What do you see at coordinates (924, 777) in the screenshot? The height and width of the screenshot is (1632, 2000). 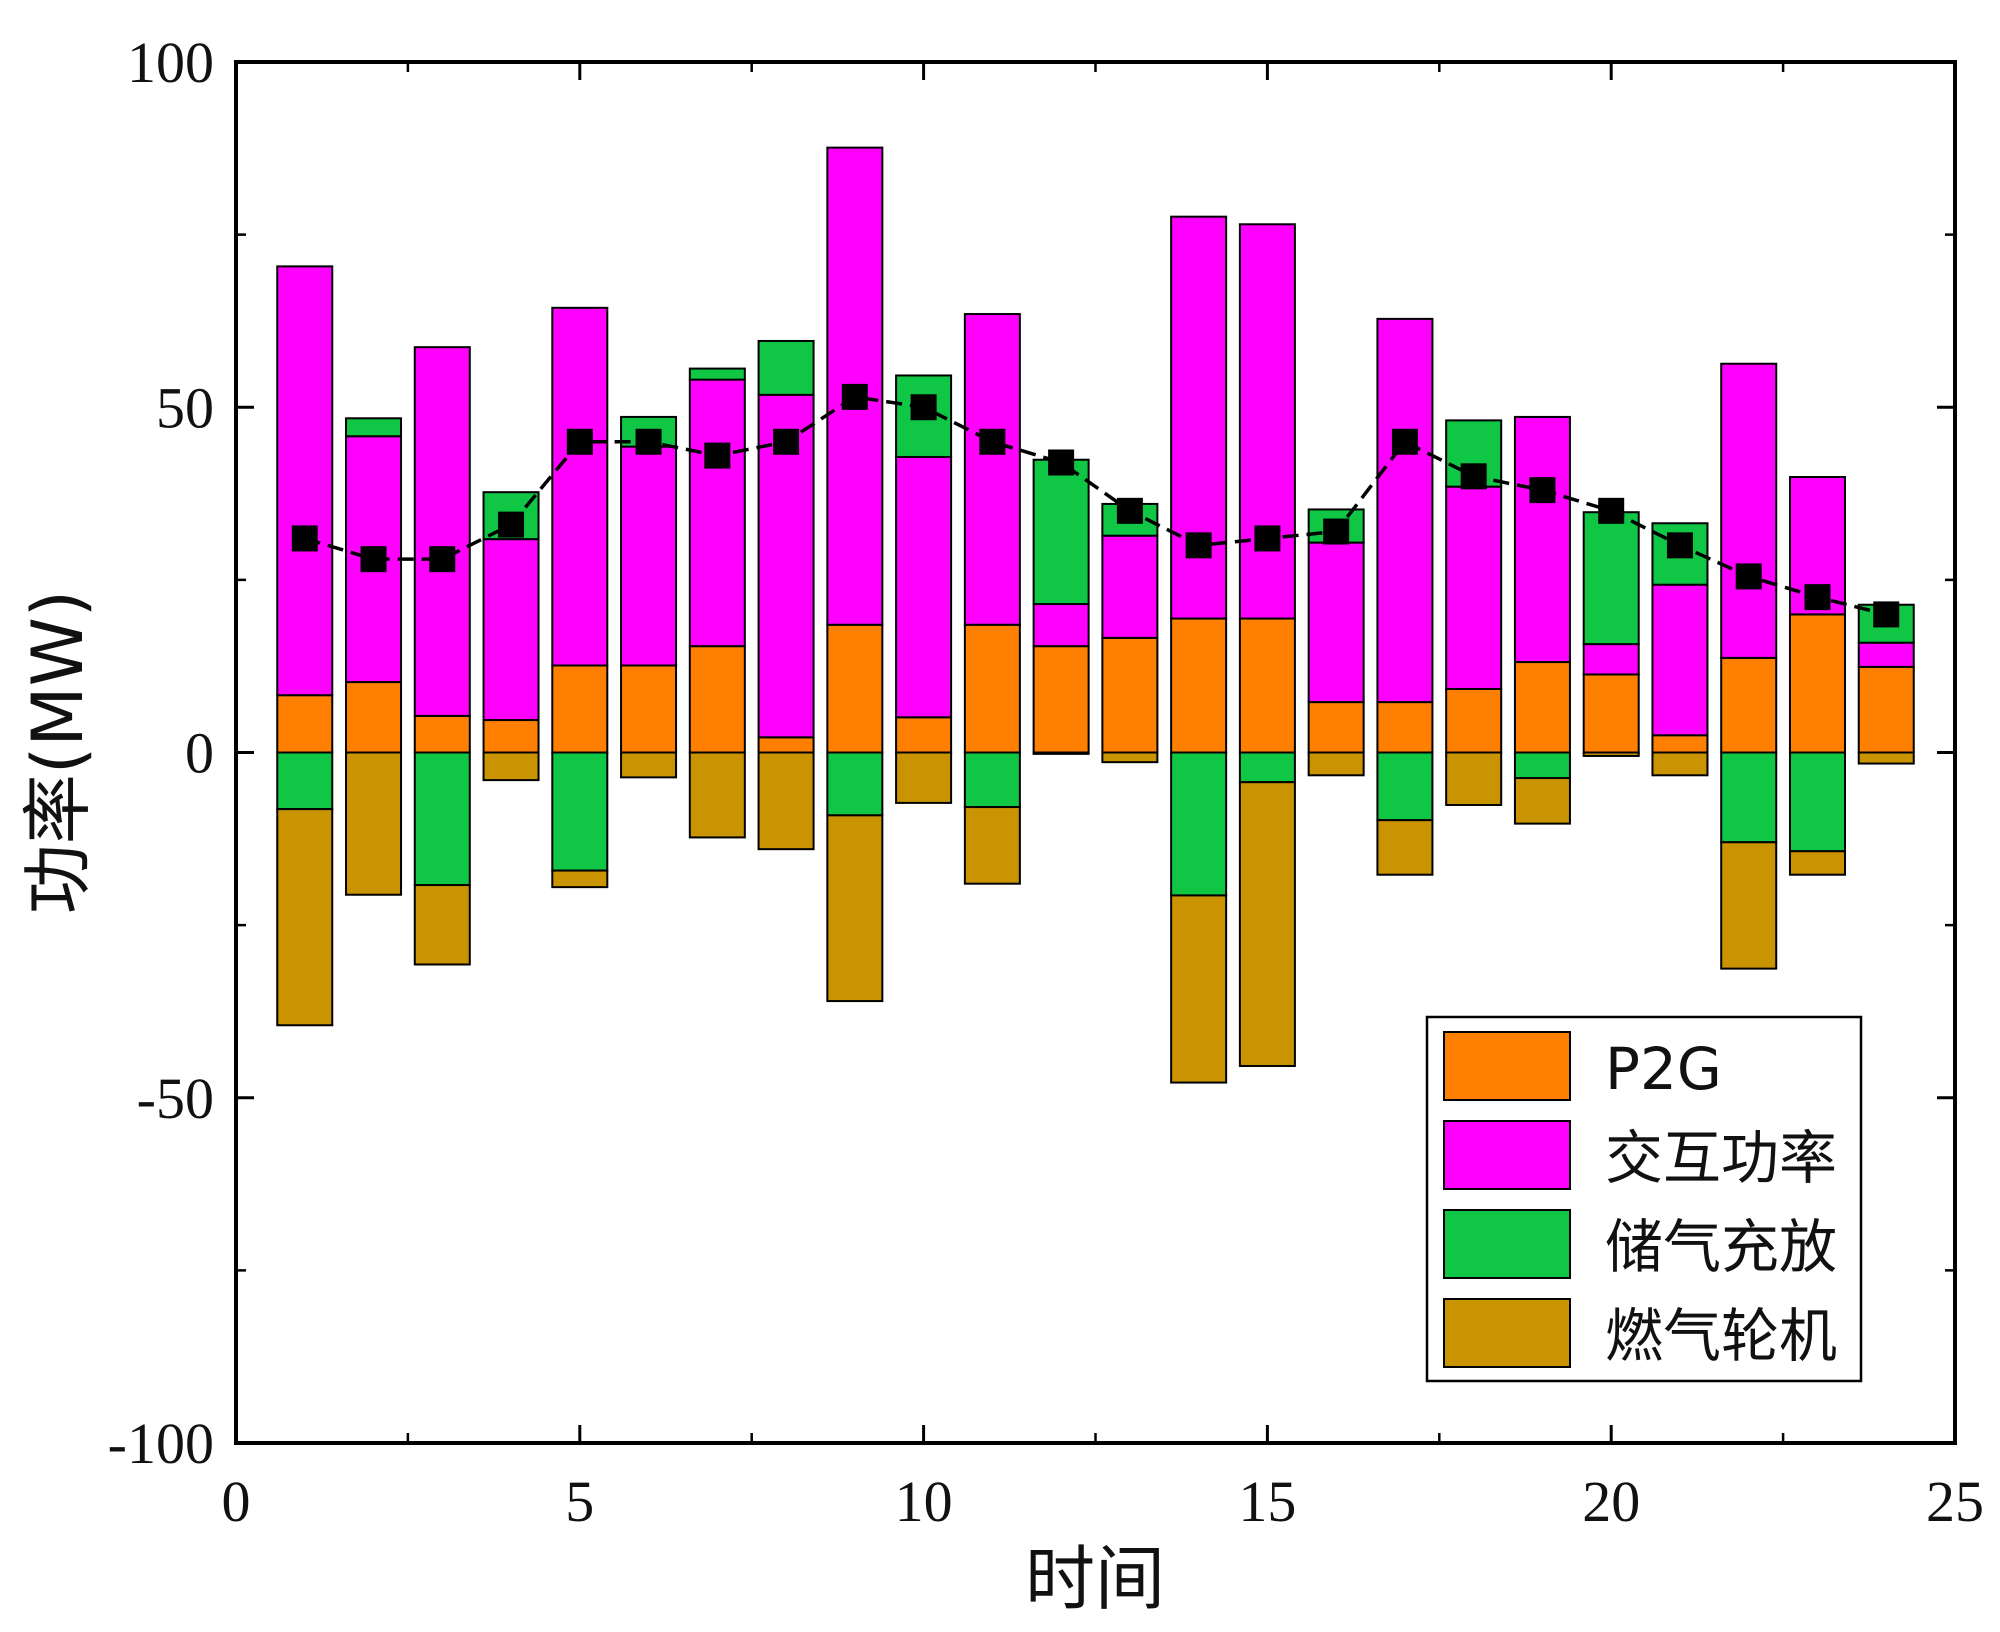 I see `bar-gas-turbine-t10` at bounding box center [924, 777].